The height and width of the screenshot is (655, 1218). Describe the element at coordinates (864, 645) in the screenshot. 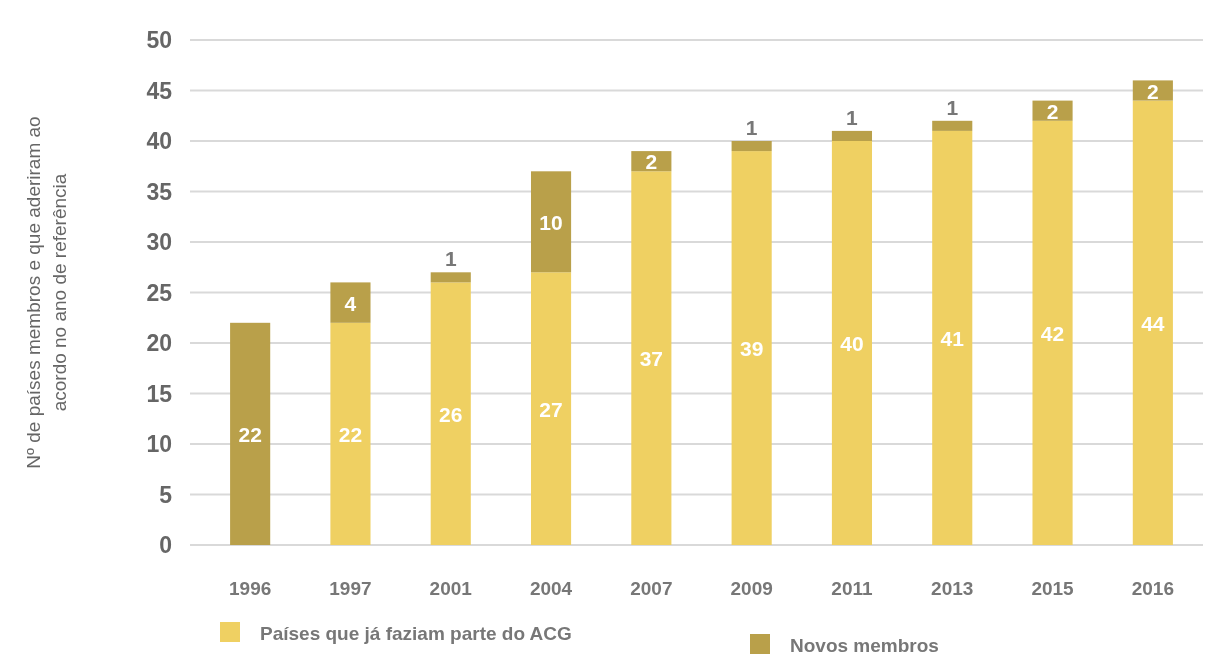

I see `legend-label: Novos membros` at that location.